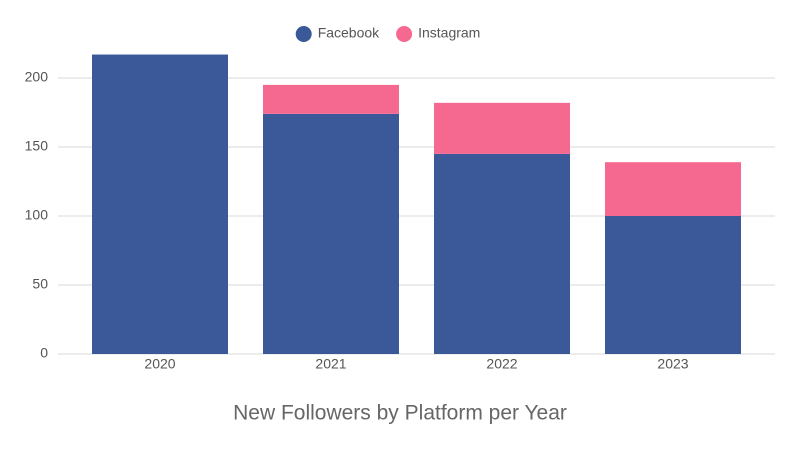  I want to click on y-tick-label: 150, so click(37, 146).